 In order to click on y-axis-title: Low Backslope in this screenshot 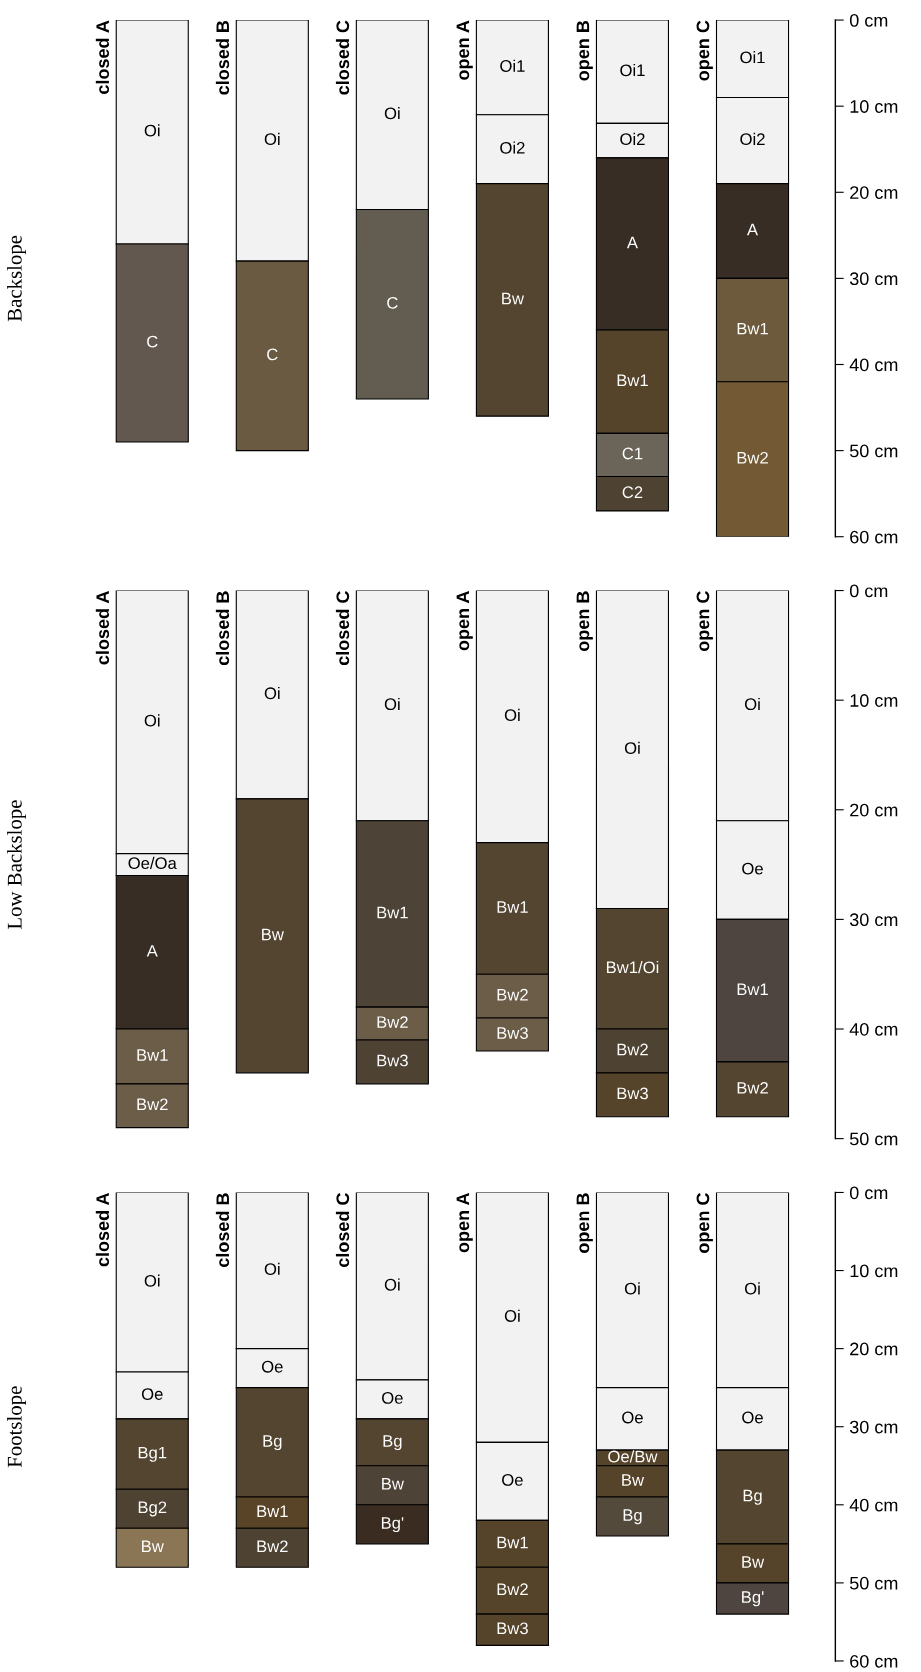, I will do `click(16, 865)`.